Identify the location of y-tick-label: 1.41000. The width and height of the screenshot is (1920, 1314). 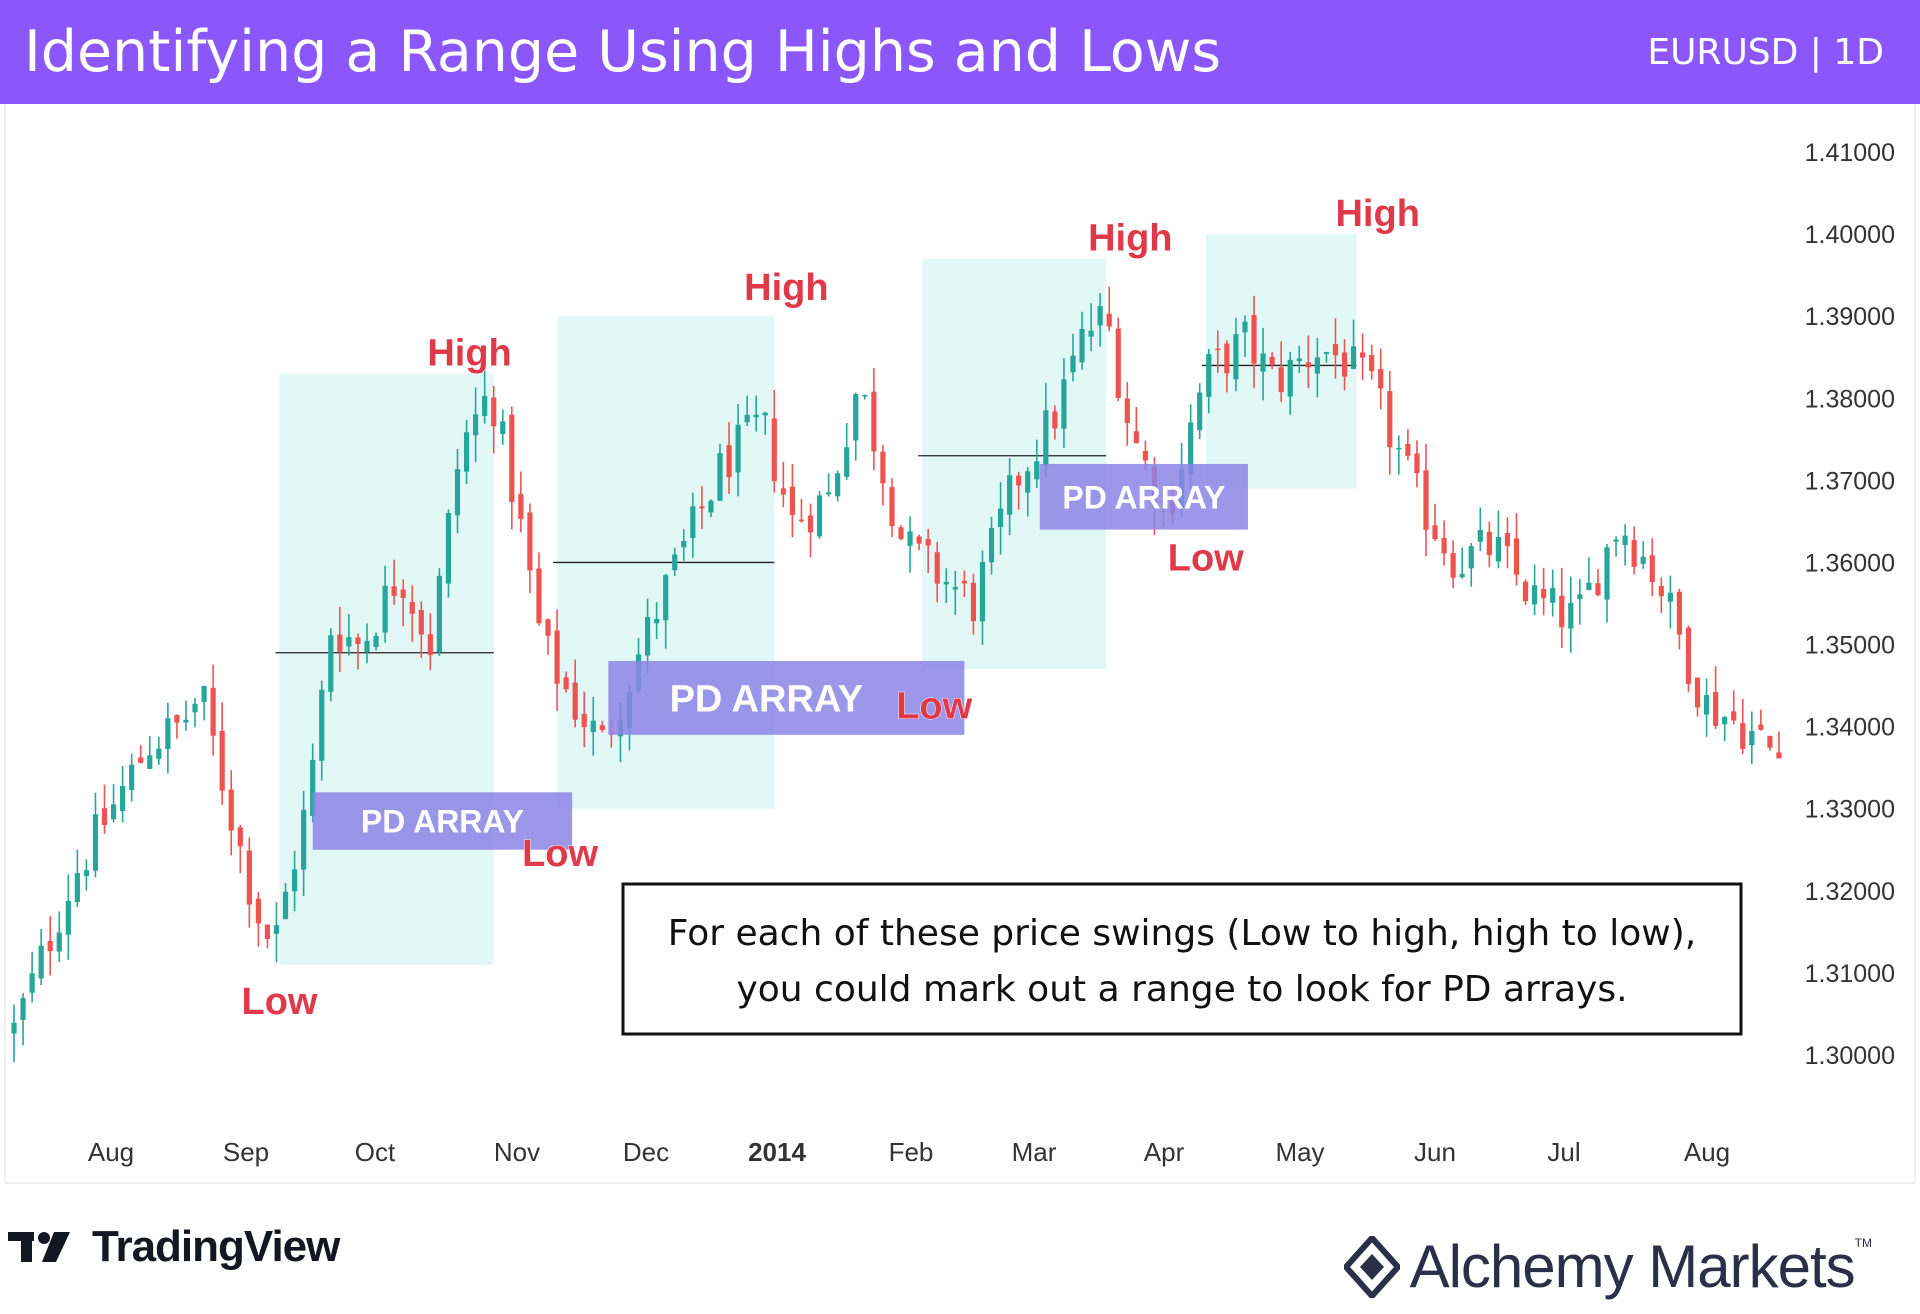
(1850, 153).